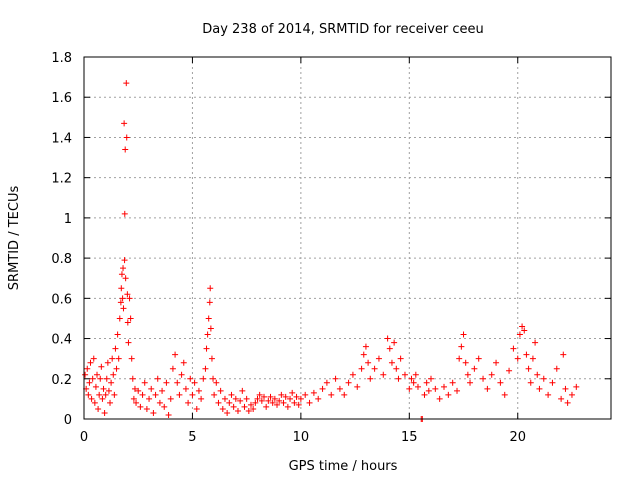 Image resolution: width=640 pixels, height=480 pixels. What do you see at coordinates (517, 437) in the screenshot?
I see `x-tick-label: 20` at bounding box center [517, 437].